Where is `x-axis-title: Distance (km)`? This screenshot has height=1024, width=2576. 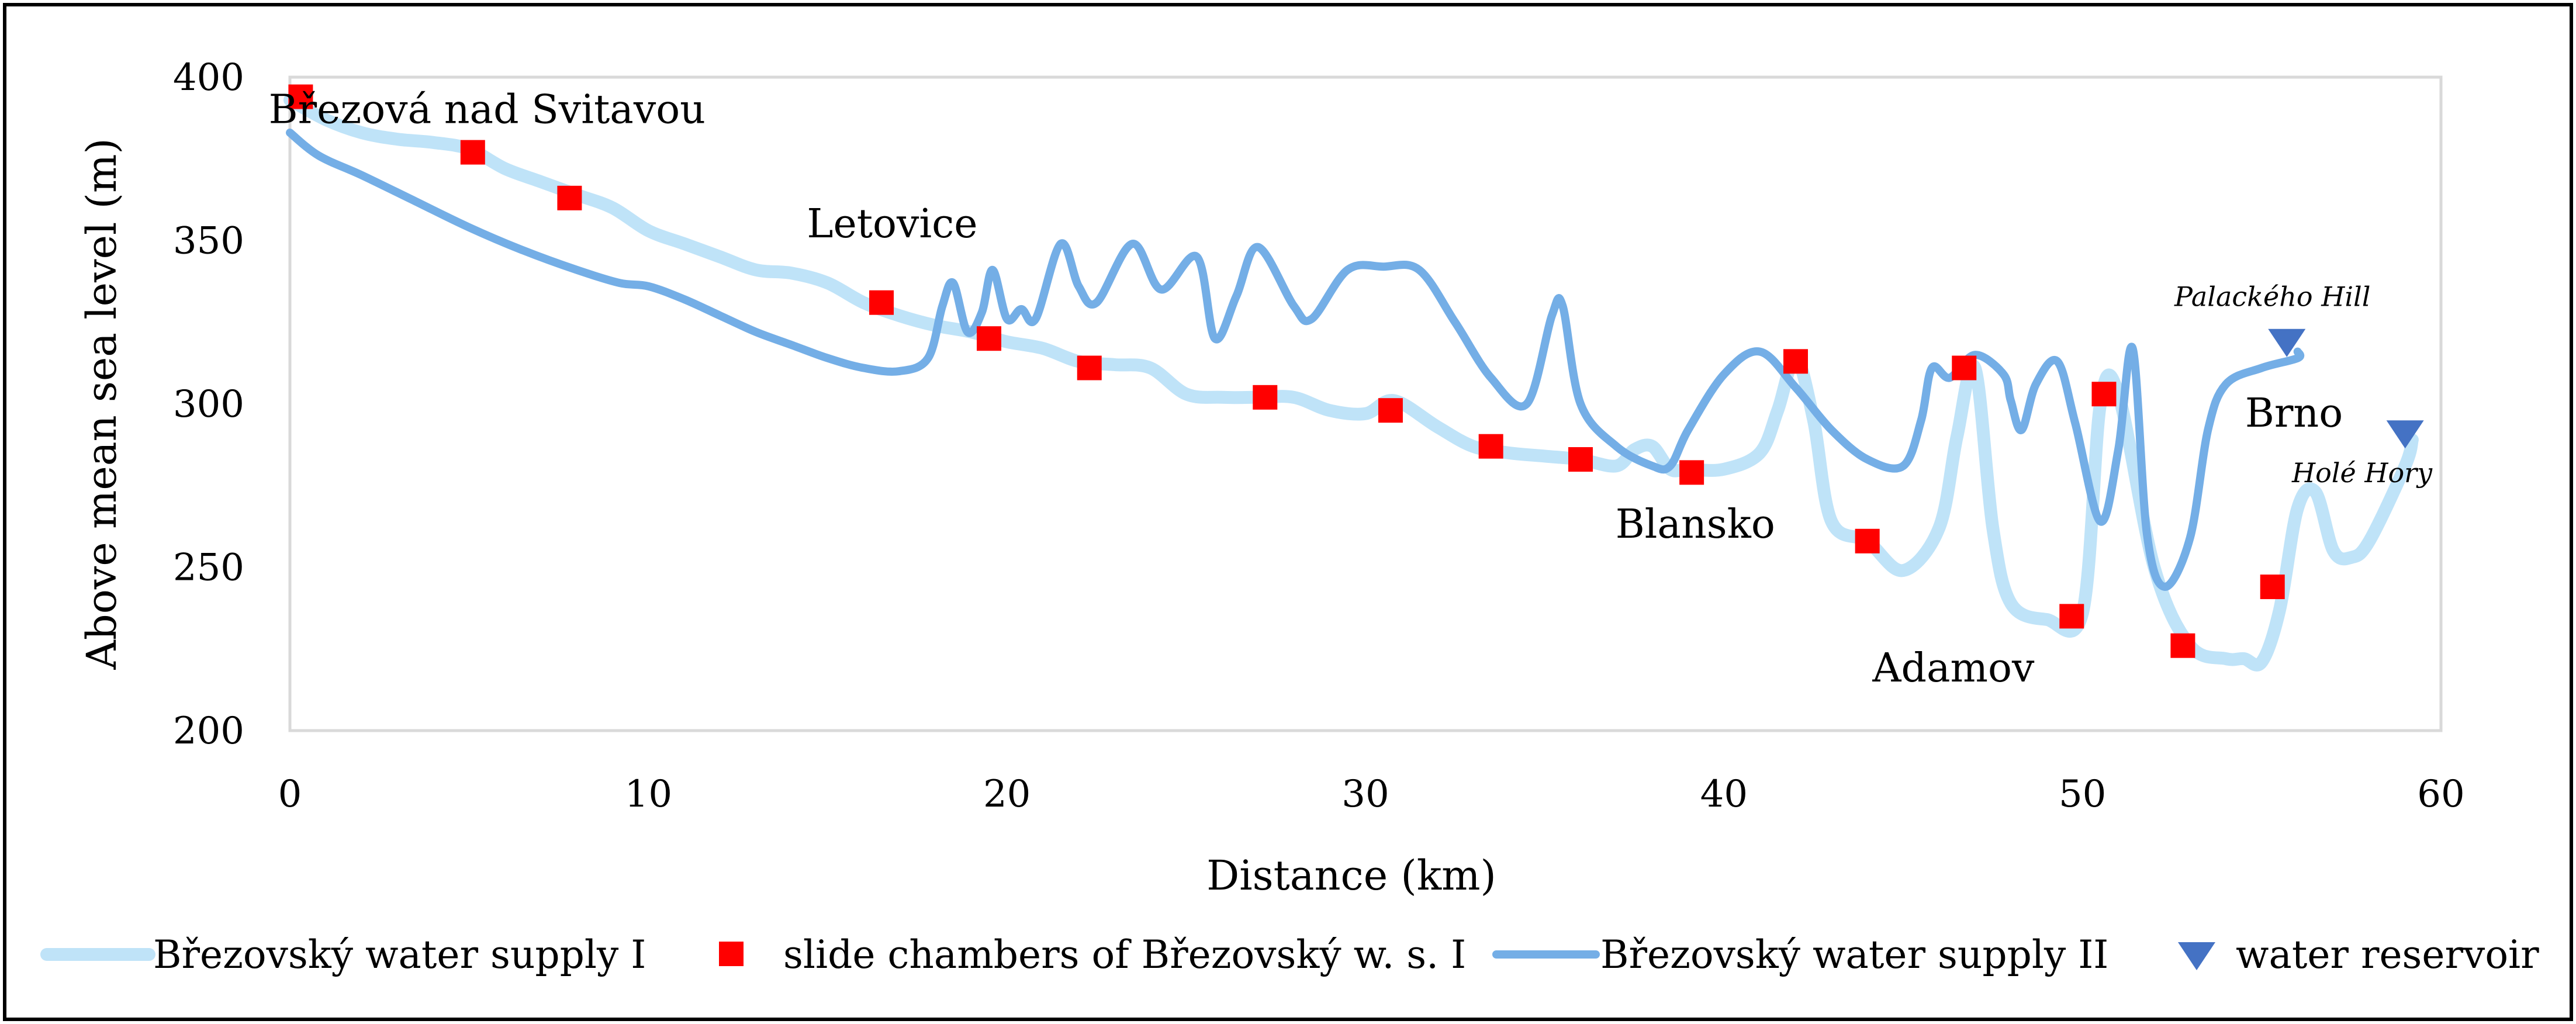
x-axis-title: Distance (km) is located at coordinates (1351, 876).